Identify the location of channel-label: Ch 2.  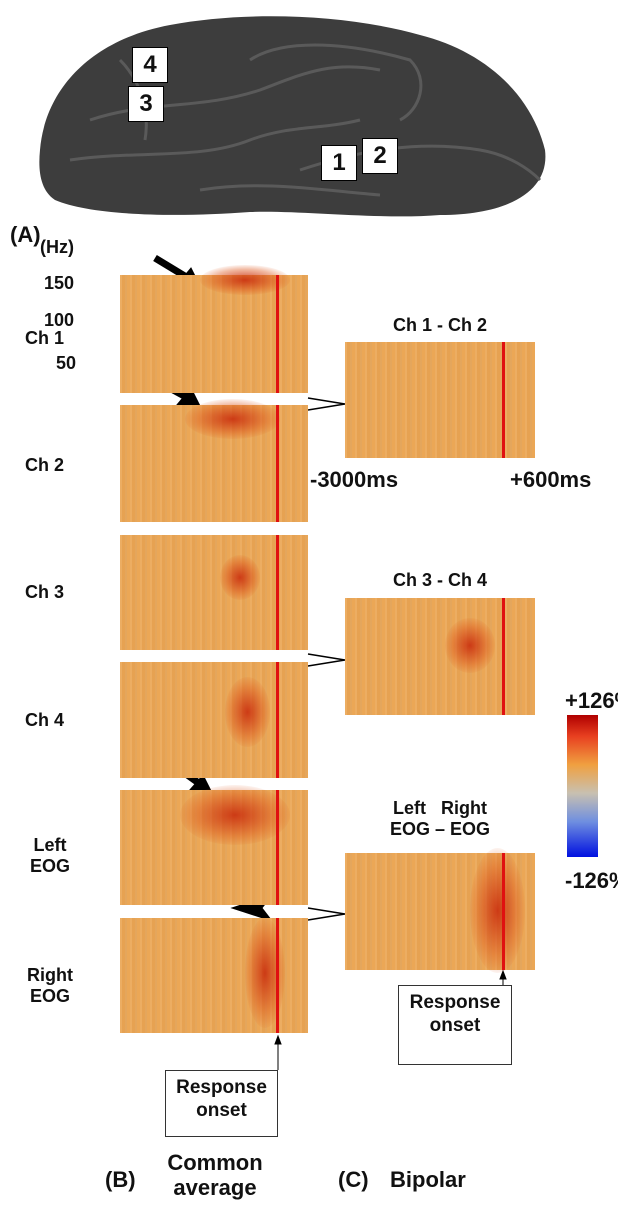
(45, 465).